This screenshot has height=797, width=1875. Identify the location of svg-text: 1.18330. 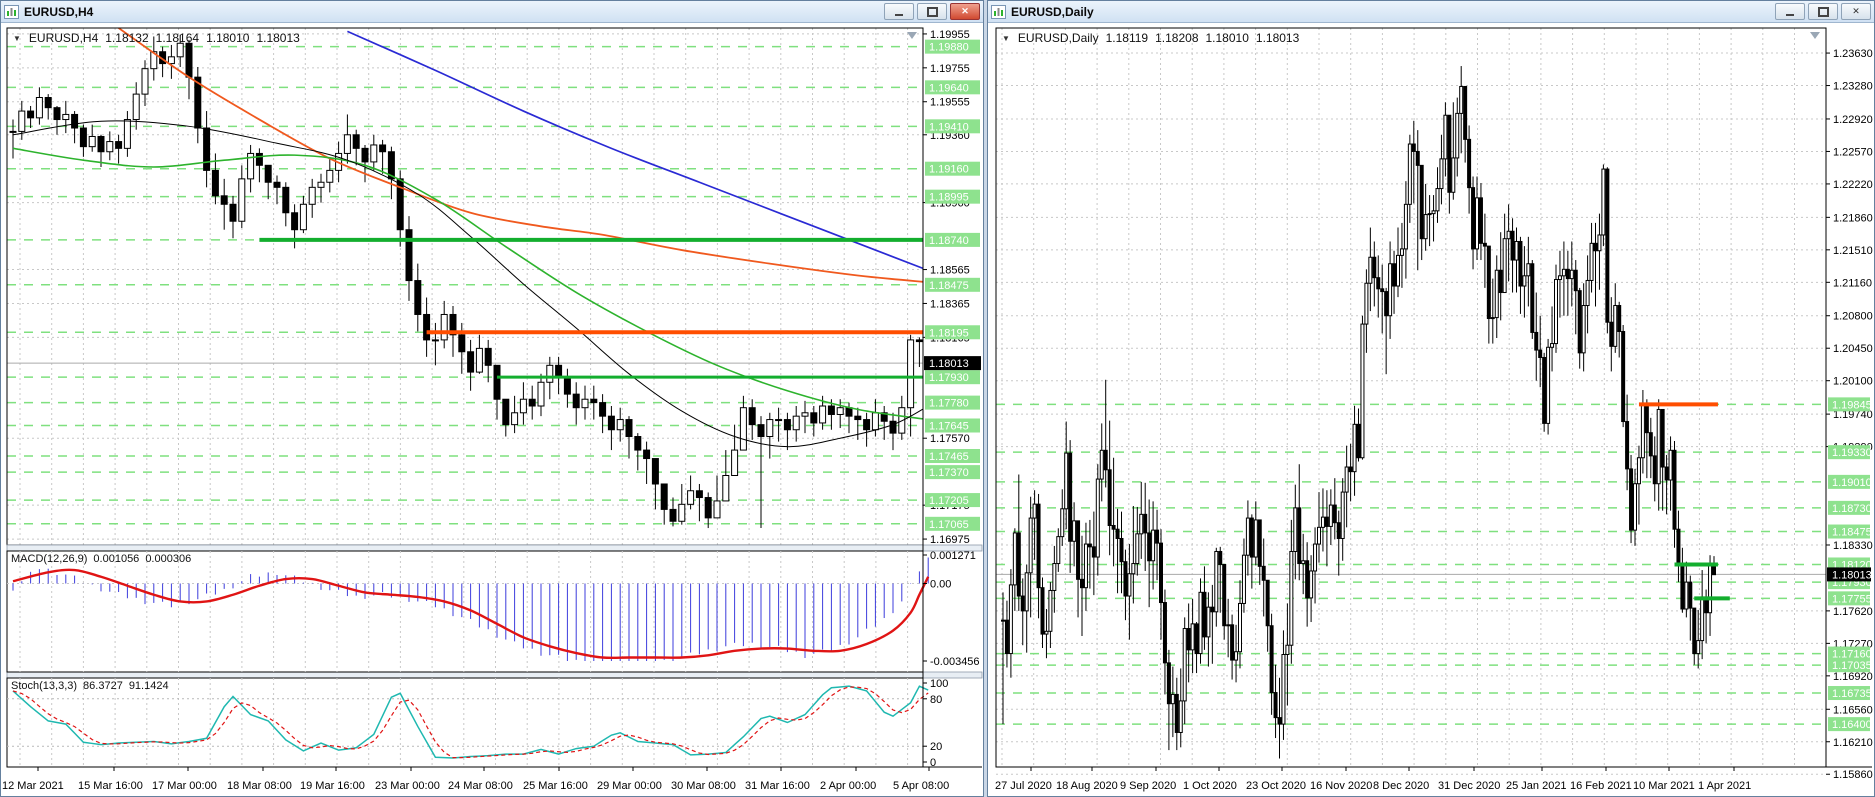
(1853, 546).